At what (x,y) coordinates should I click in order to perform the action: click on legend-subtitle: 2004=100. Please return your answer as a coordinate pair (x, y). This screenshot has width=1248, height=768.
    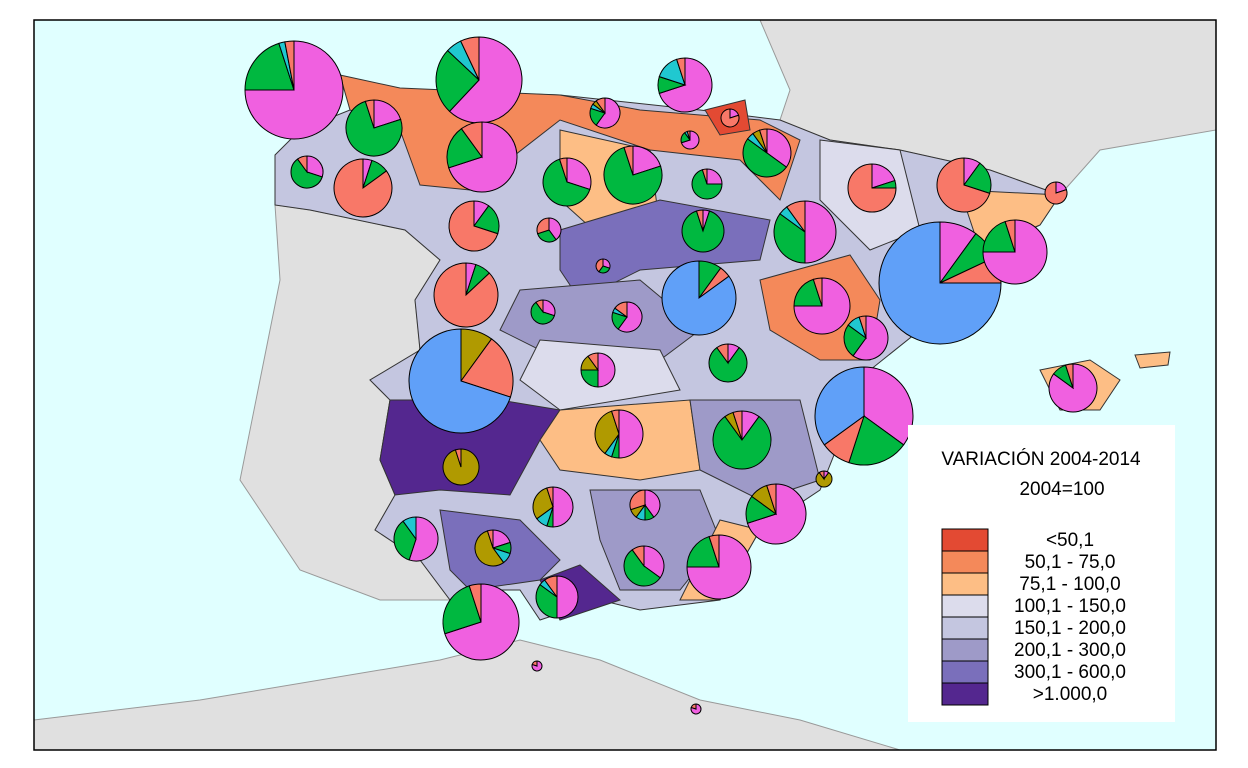
    Looking at the image, I should click on (1061, 489).